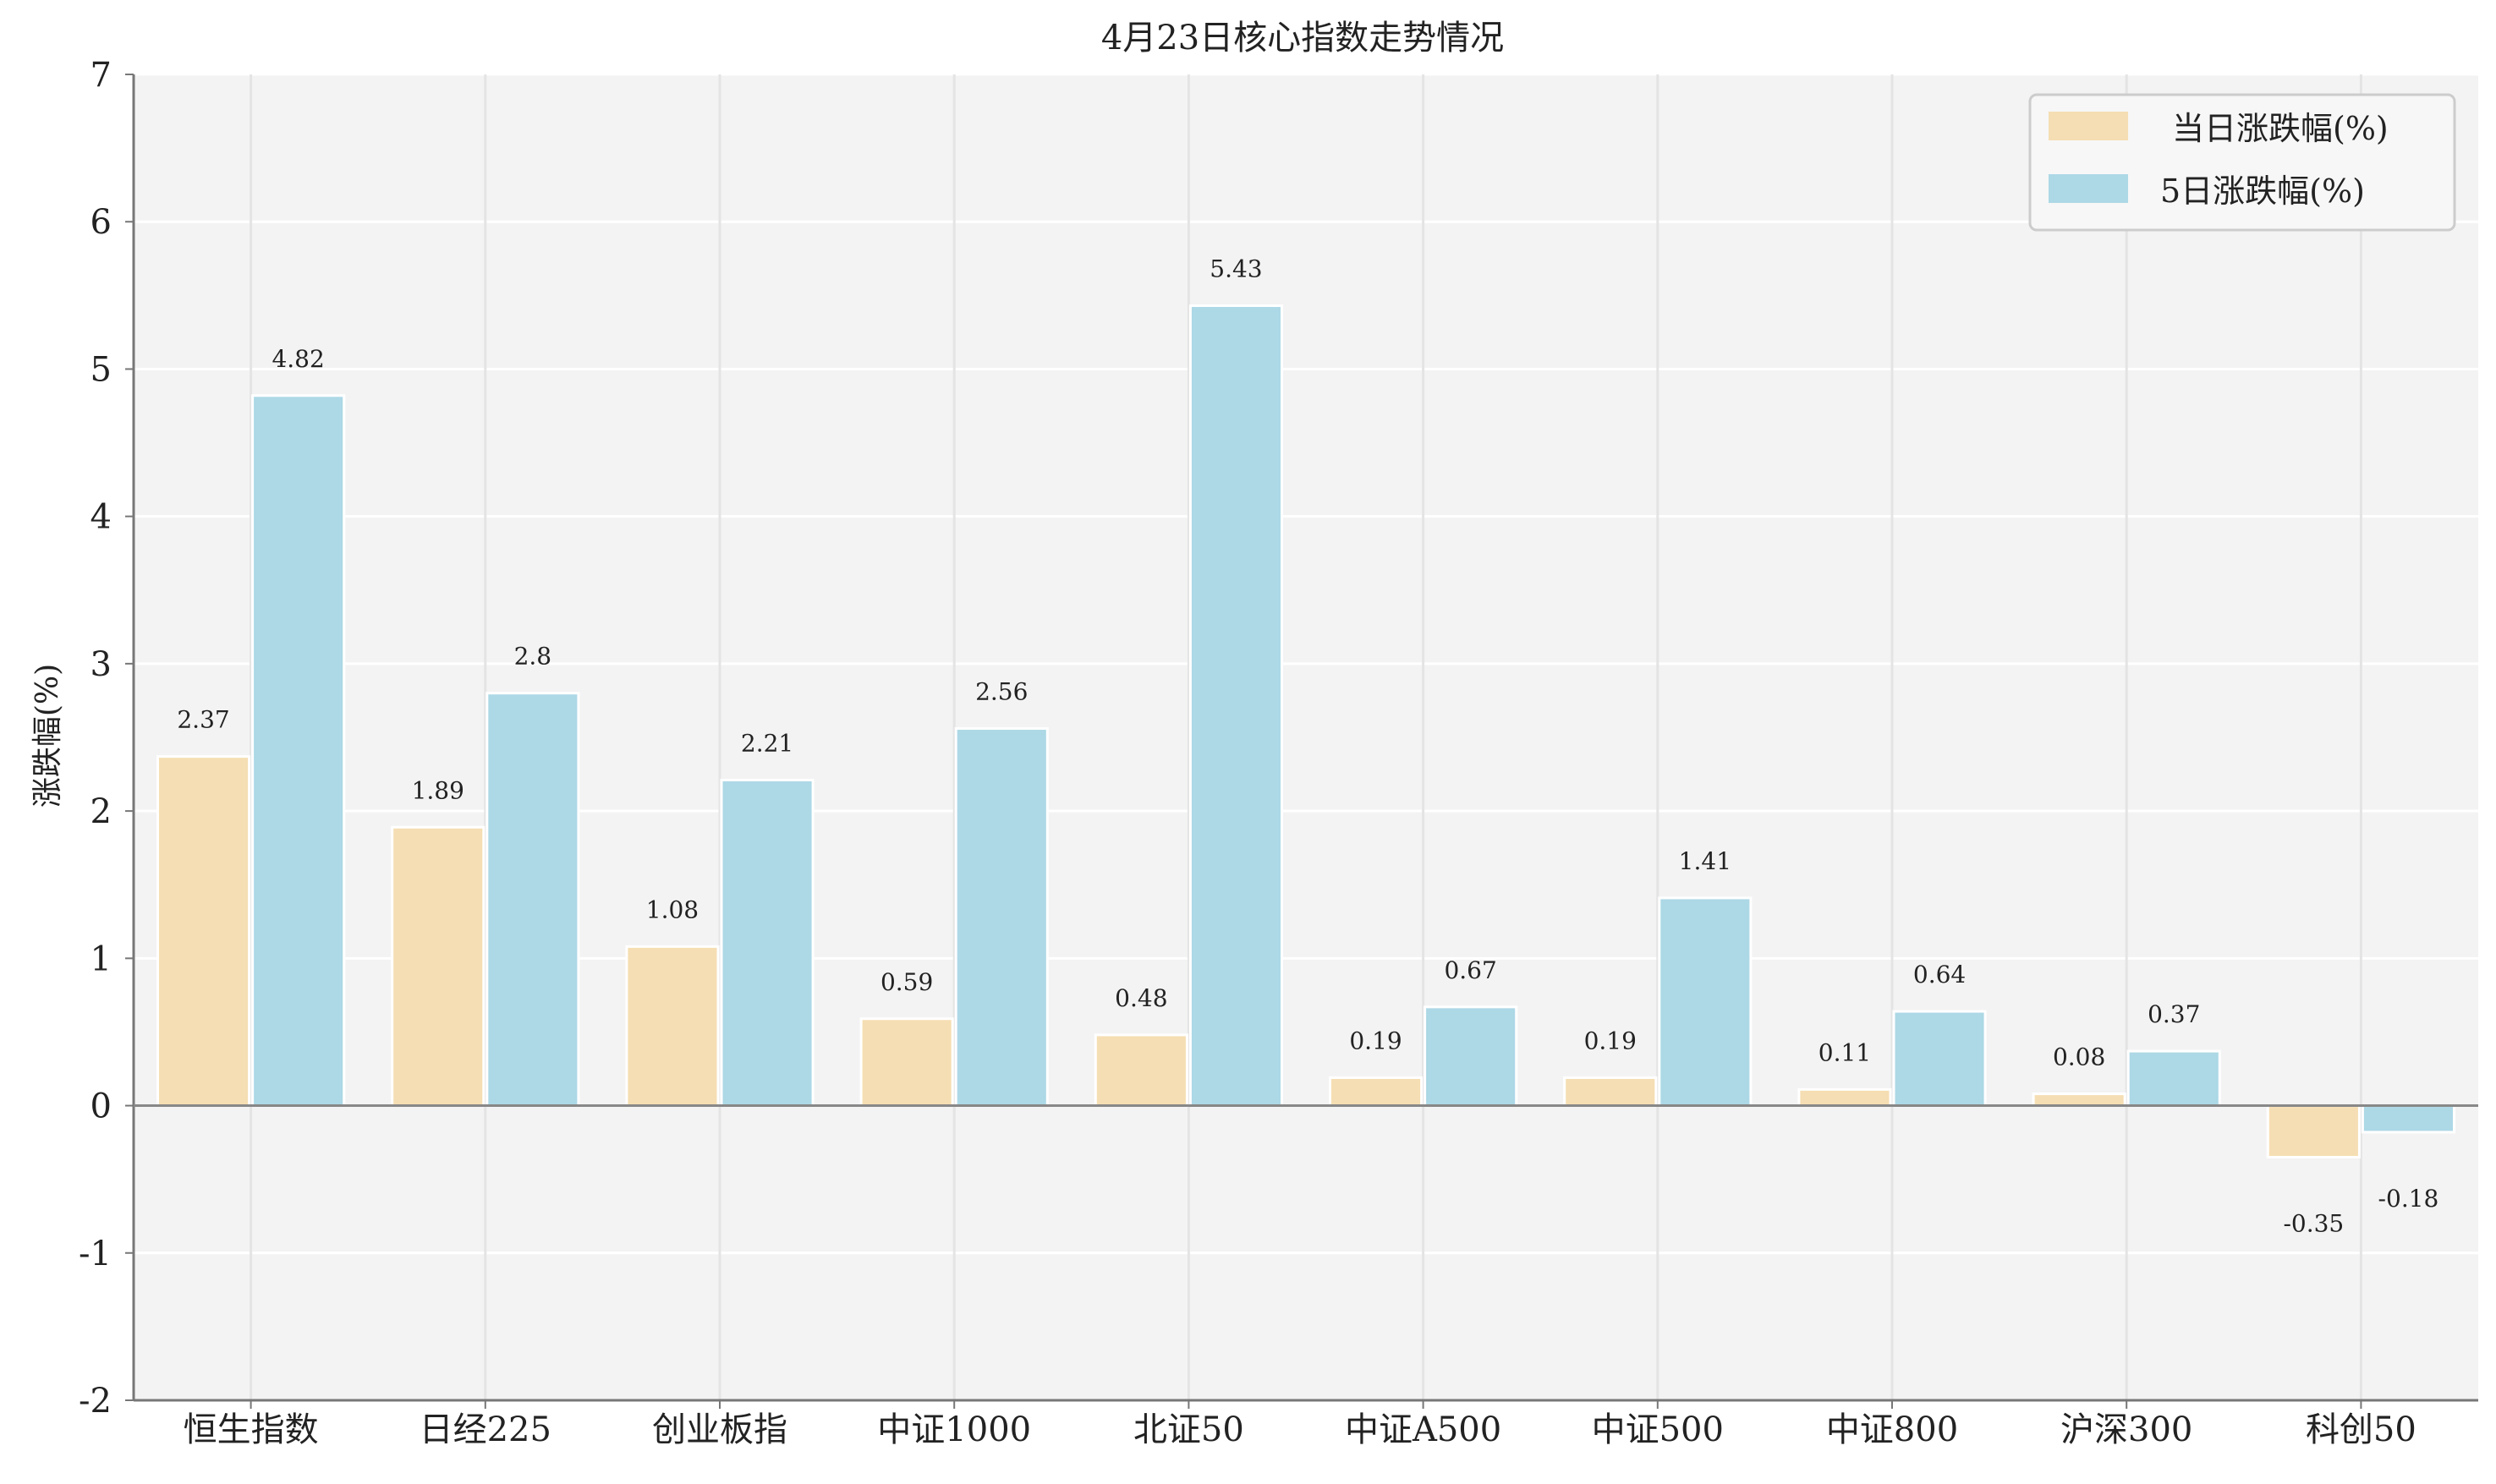 This screenshot has height=1484, width=2496. What do you see at coordinates (95, 1401) in the screenshot?
I see `y-tick-label: -2` at bounding box center [95, 1401].